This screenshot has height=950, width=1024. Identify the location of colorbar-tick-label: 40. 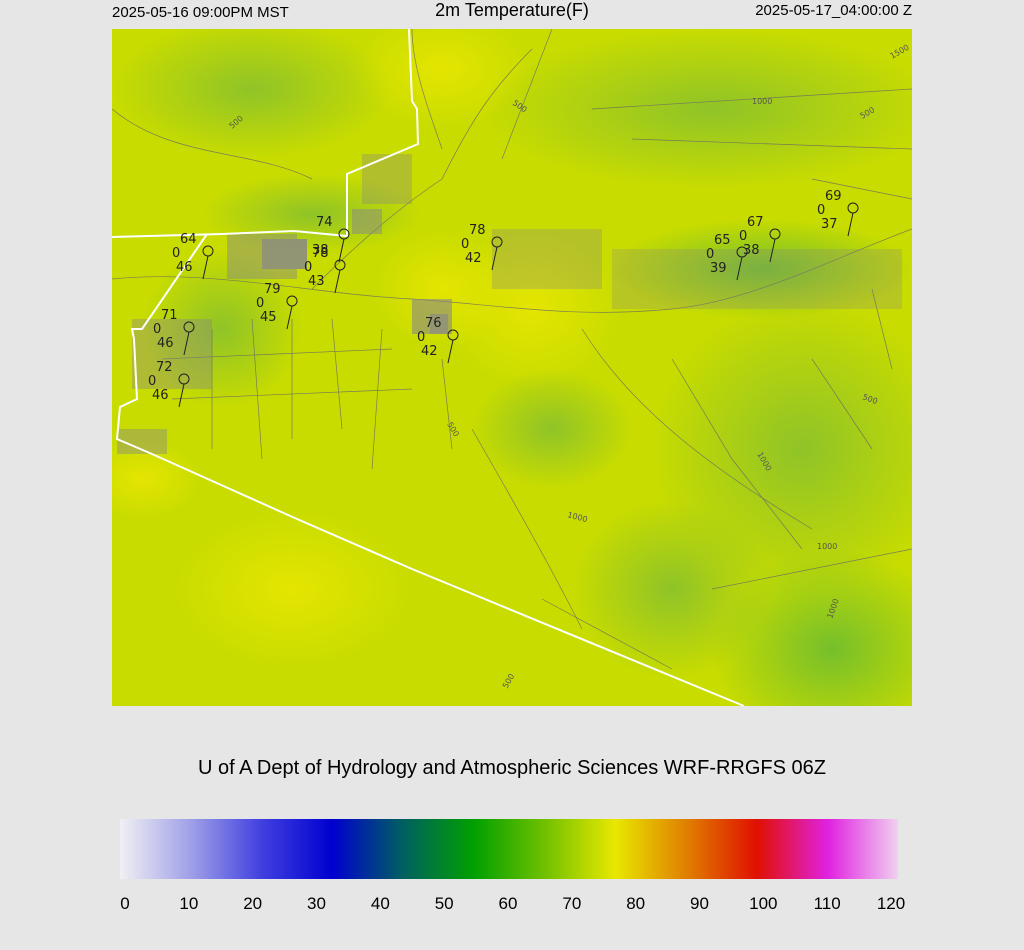
(380, 903).